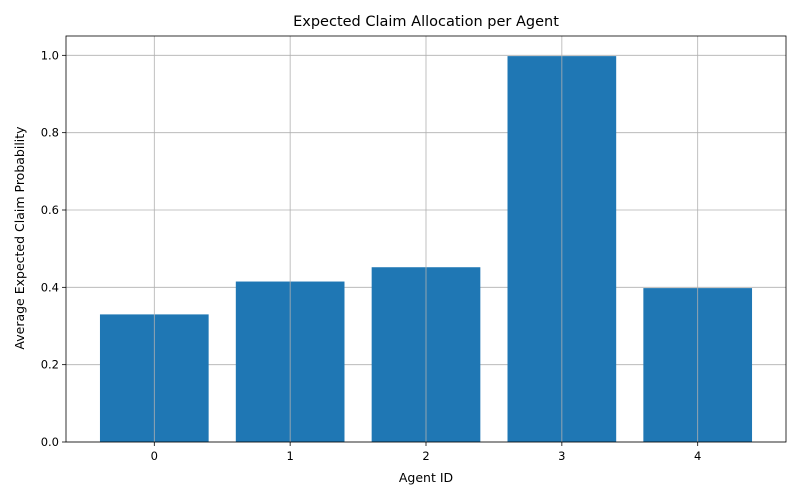 This screenshot has width=800, height=500. What do you see at coordinates (561, 456) in the screenshot?
I see `x-tick-label: 3` at bounding box center [561, 456].